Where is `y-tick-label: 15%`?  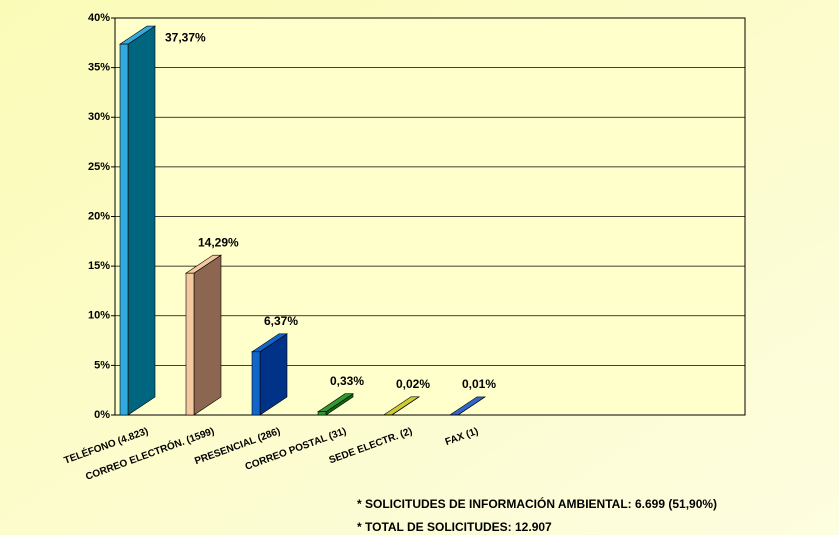
y-tick-label: 15% is located at coordinates (99, 266).